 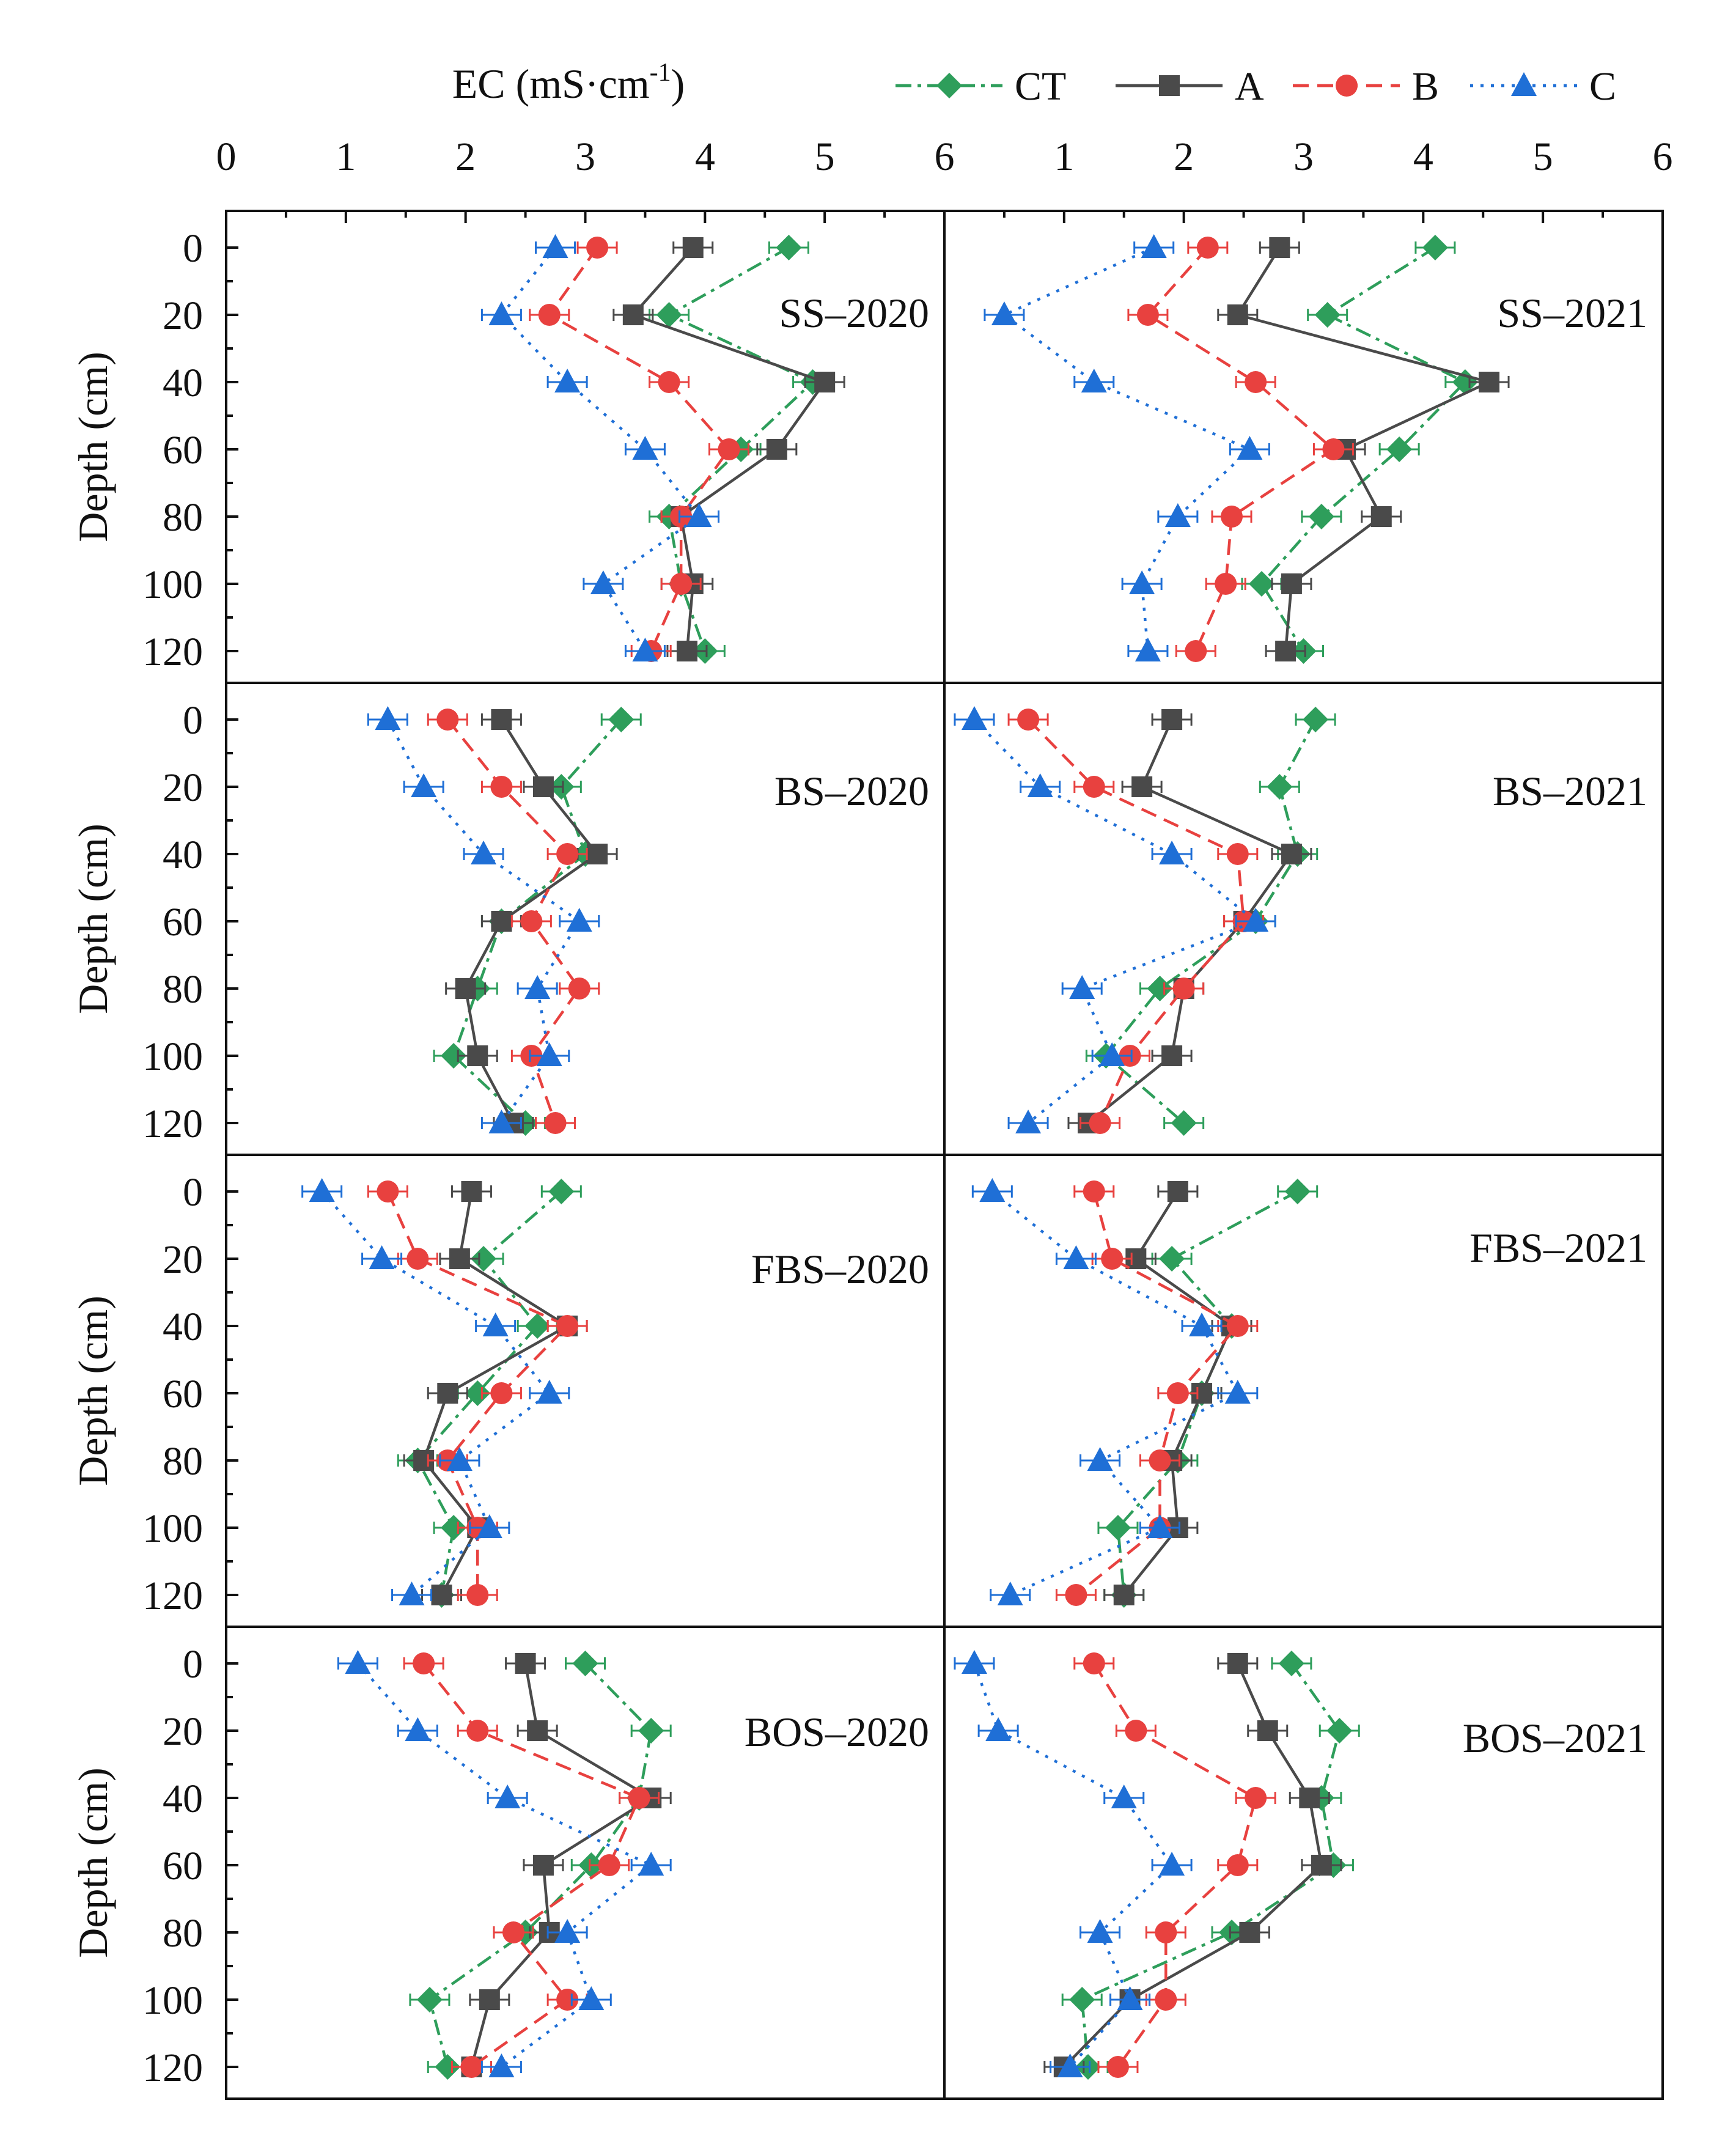 I want to click on panel-ss-2021: SS–2021, so click(x=1303, y=447).